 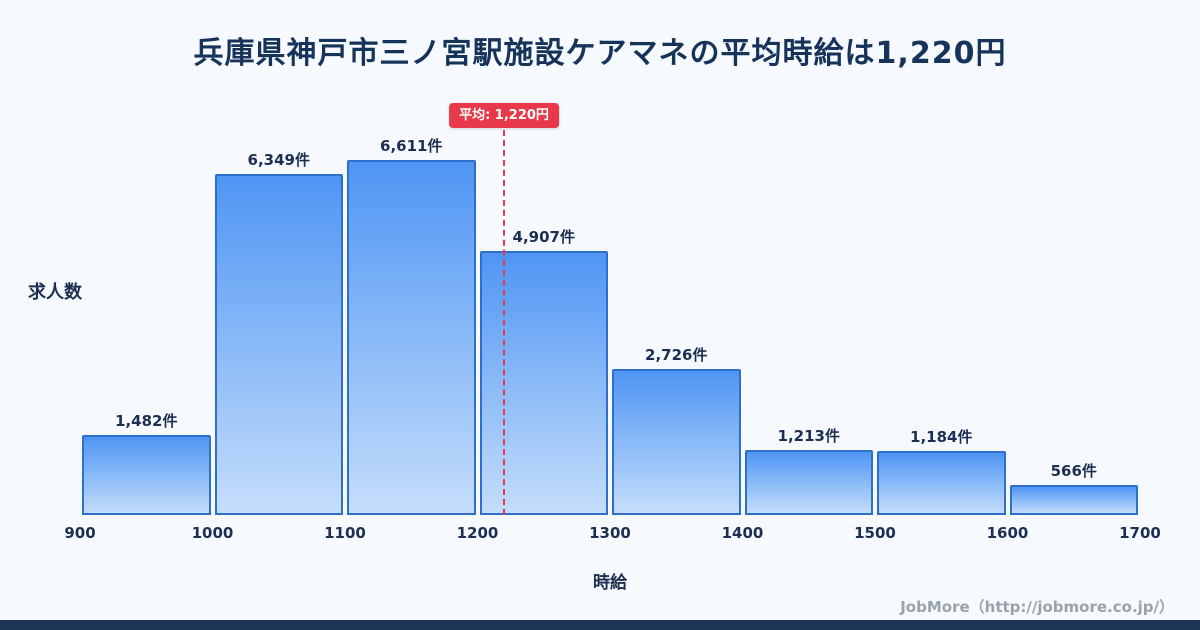 What do you see at coordinates (600, 53) in the screenshot?
I see `chart-title: 兵庫県神戸市三ノ宮駅施設ケアマネの平均時給は1,220円` at bounding box center [600, 53].